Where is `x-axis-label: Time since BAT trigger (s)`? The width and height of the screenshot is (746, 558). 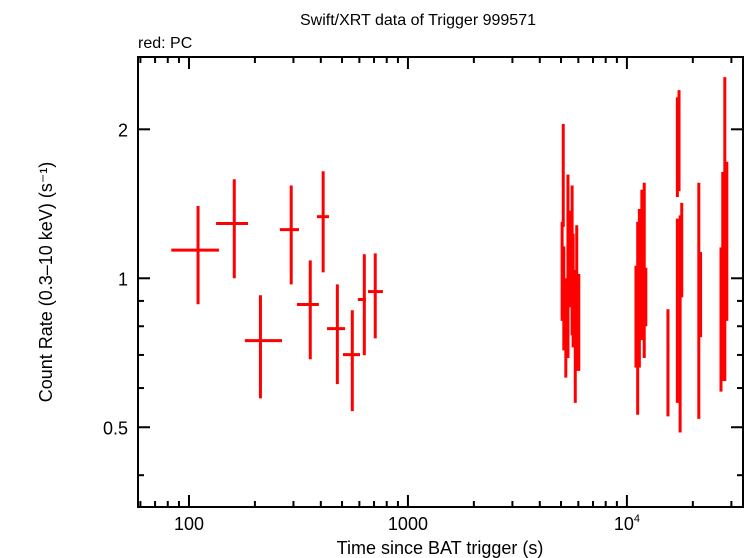 x-axis-label: Time since BAT trigger (s) is located at coordinates (440, 548).